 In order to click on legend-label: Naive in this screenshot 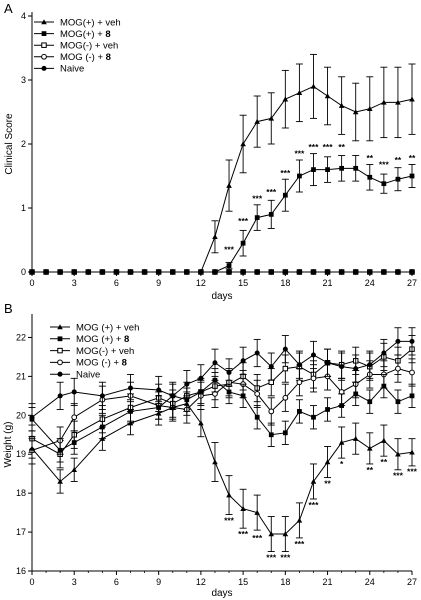, I will do `click(88, 375)`.